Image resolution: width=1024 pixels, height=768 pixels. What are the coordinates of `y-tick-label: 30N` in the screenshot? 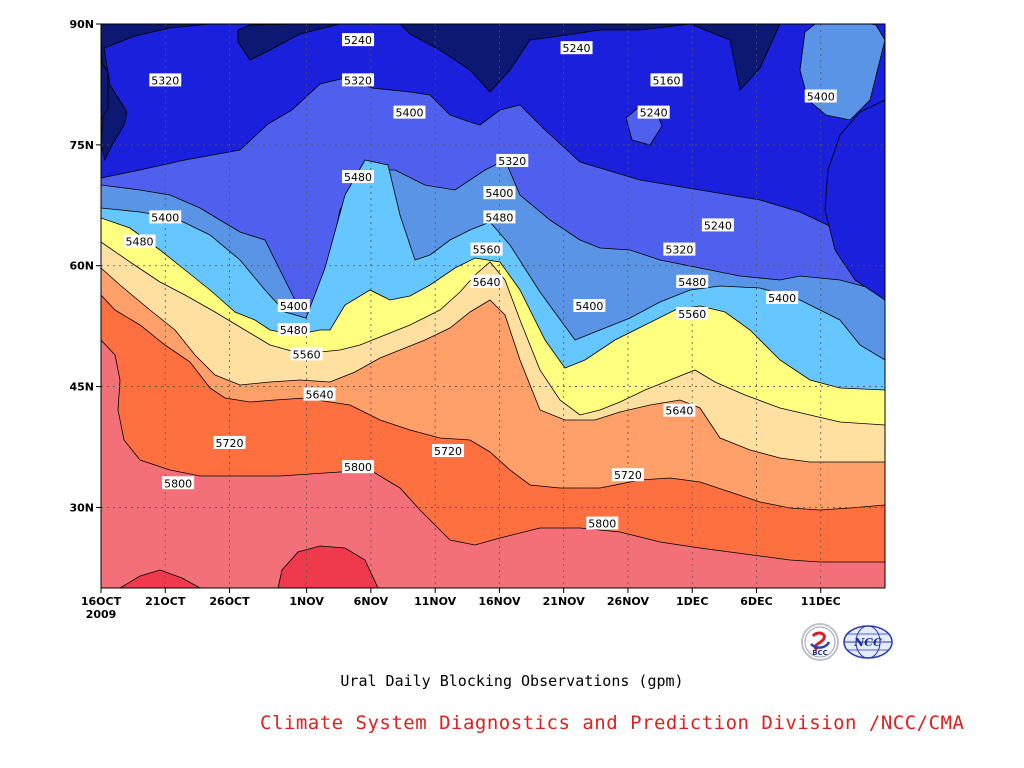 It's located at (81, 507).